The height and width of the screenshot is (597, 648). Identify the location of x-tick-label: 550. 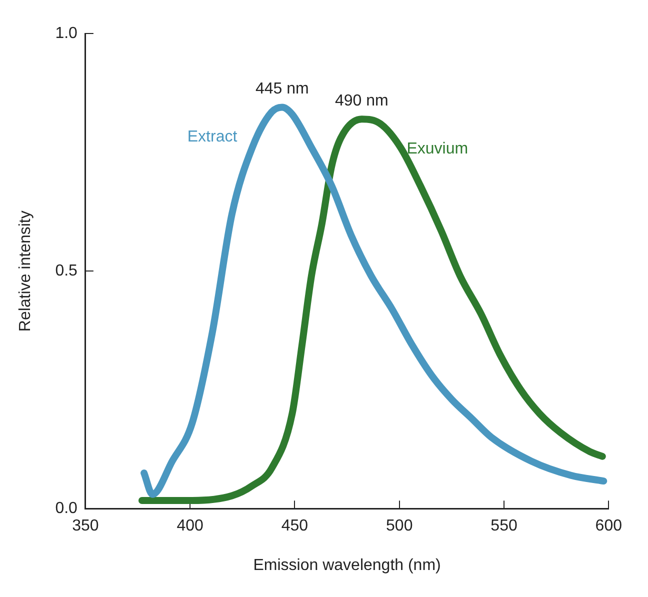
(504, 526).